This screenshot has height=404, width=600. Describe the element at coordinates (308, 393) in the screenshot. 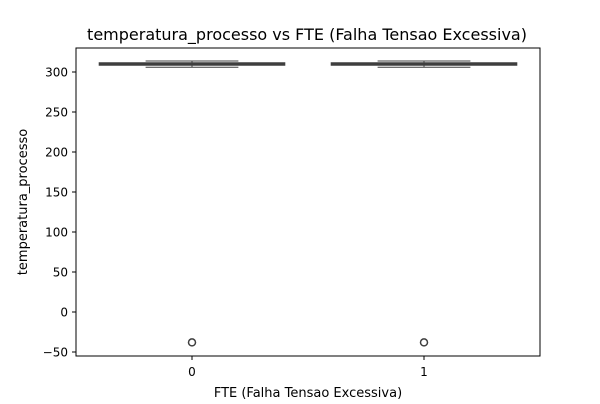

I see `x-axis-label: FTE (Falha Tensao Excessiva)` at that location.